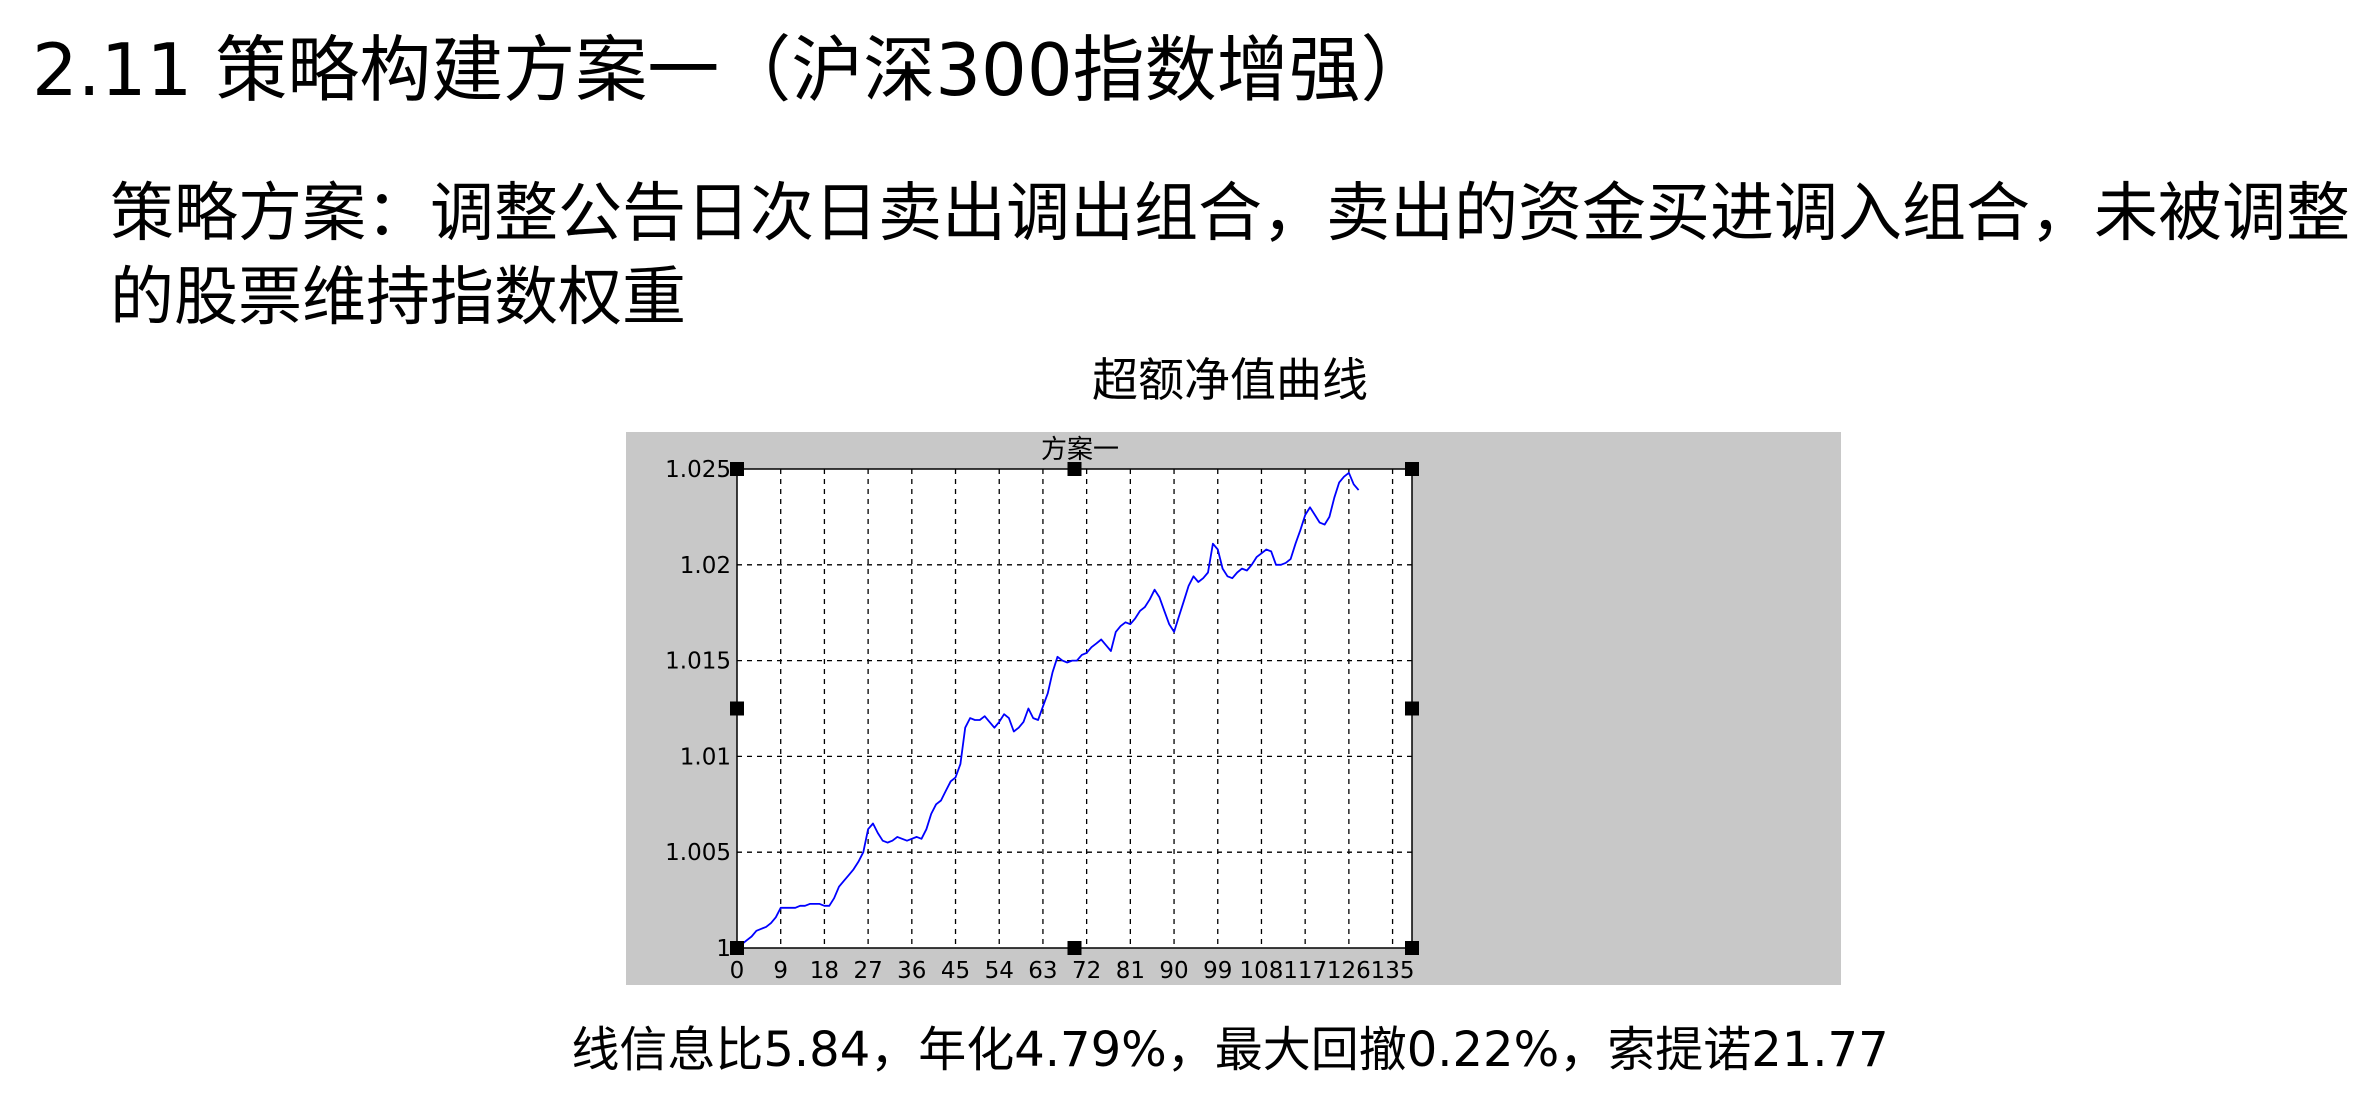 The image size is (2380, 1104). Describe the element at coordinates (911, 971) in the screenshot. I see `x-tick-label: 36` at that location.